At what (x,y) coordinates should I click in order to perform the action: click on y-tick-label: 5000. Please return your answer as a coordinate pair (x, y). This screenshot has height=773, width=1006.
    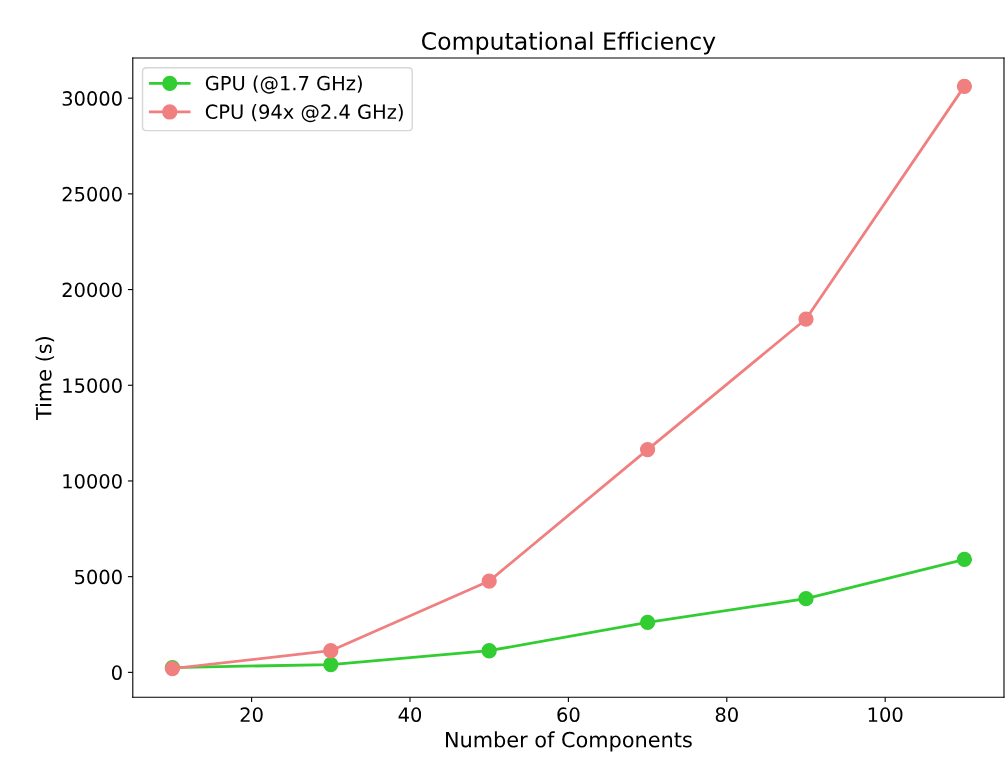
    Looking at the image, I should click on (98, 577).